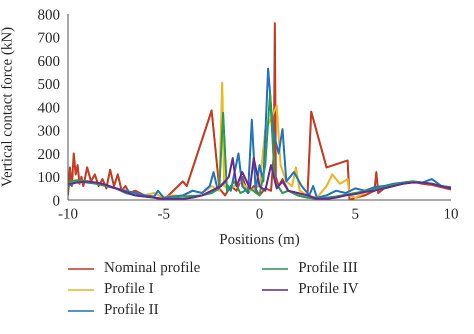 The height and width of the screenshot is (334, 474). Describe the element at coordinates (260, 214) in the screenshot. I see `x-tick-label: 0` at that location.